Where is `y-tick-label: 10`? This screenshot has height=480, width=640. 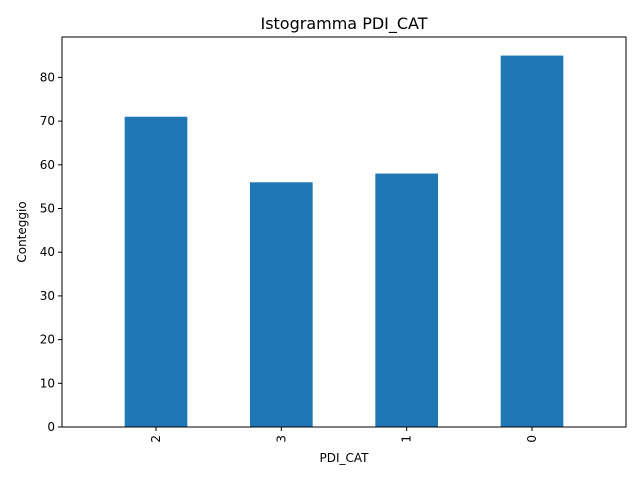
y-tick-label: 10 is located at coordinates (47, 383).